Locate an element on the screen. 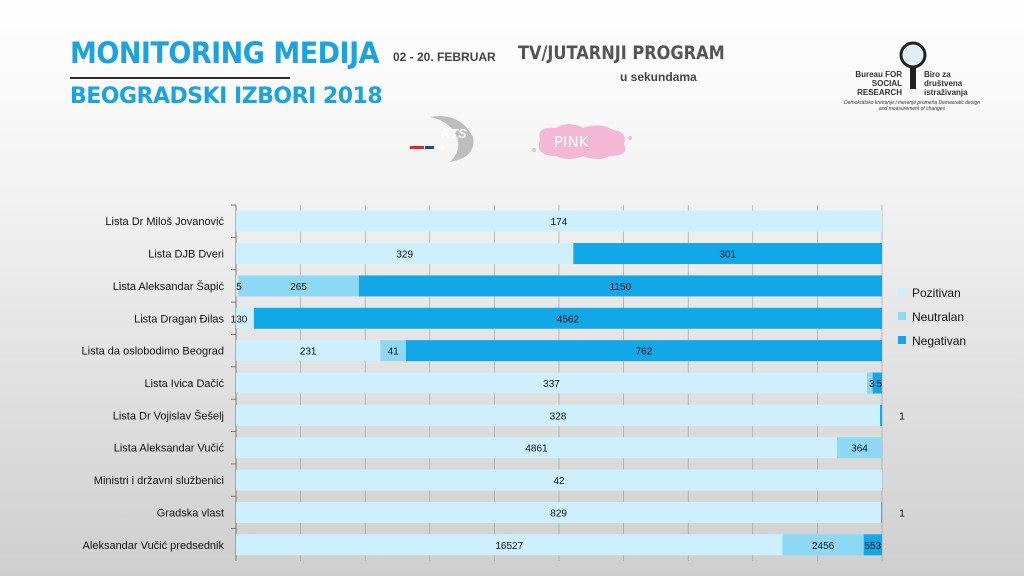 This screenshot has width=1024, height=576. data-label: 3 is located at coordinates (872, 384).